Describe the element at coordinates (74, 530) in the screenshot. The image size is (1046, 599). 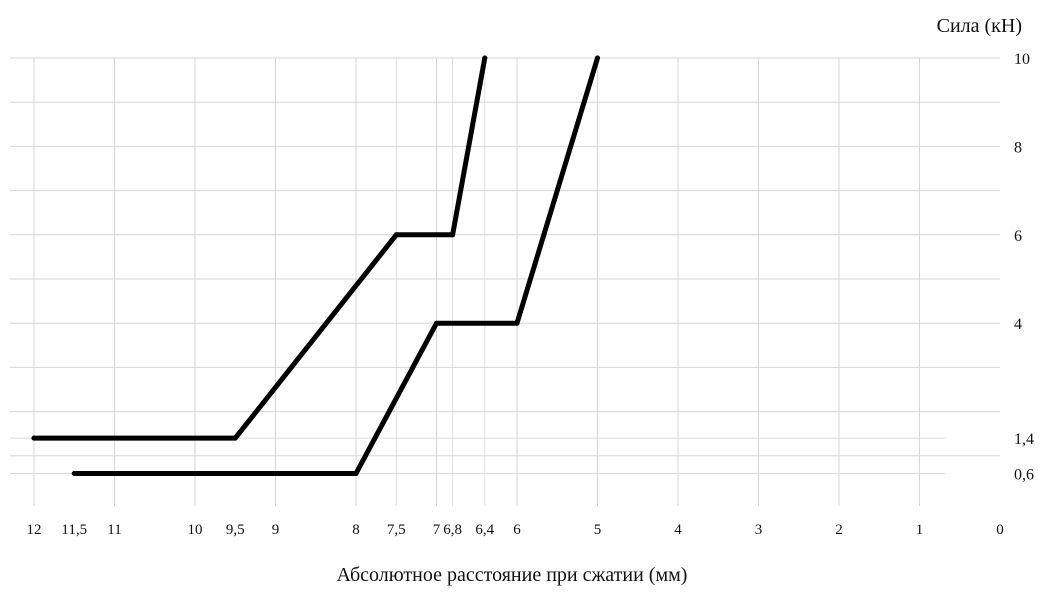
I see `x-tick-label: 11,5` at that location.